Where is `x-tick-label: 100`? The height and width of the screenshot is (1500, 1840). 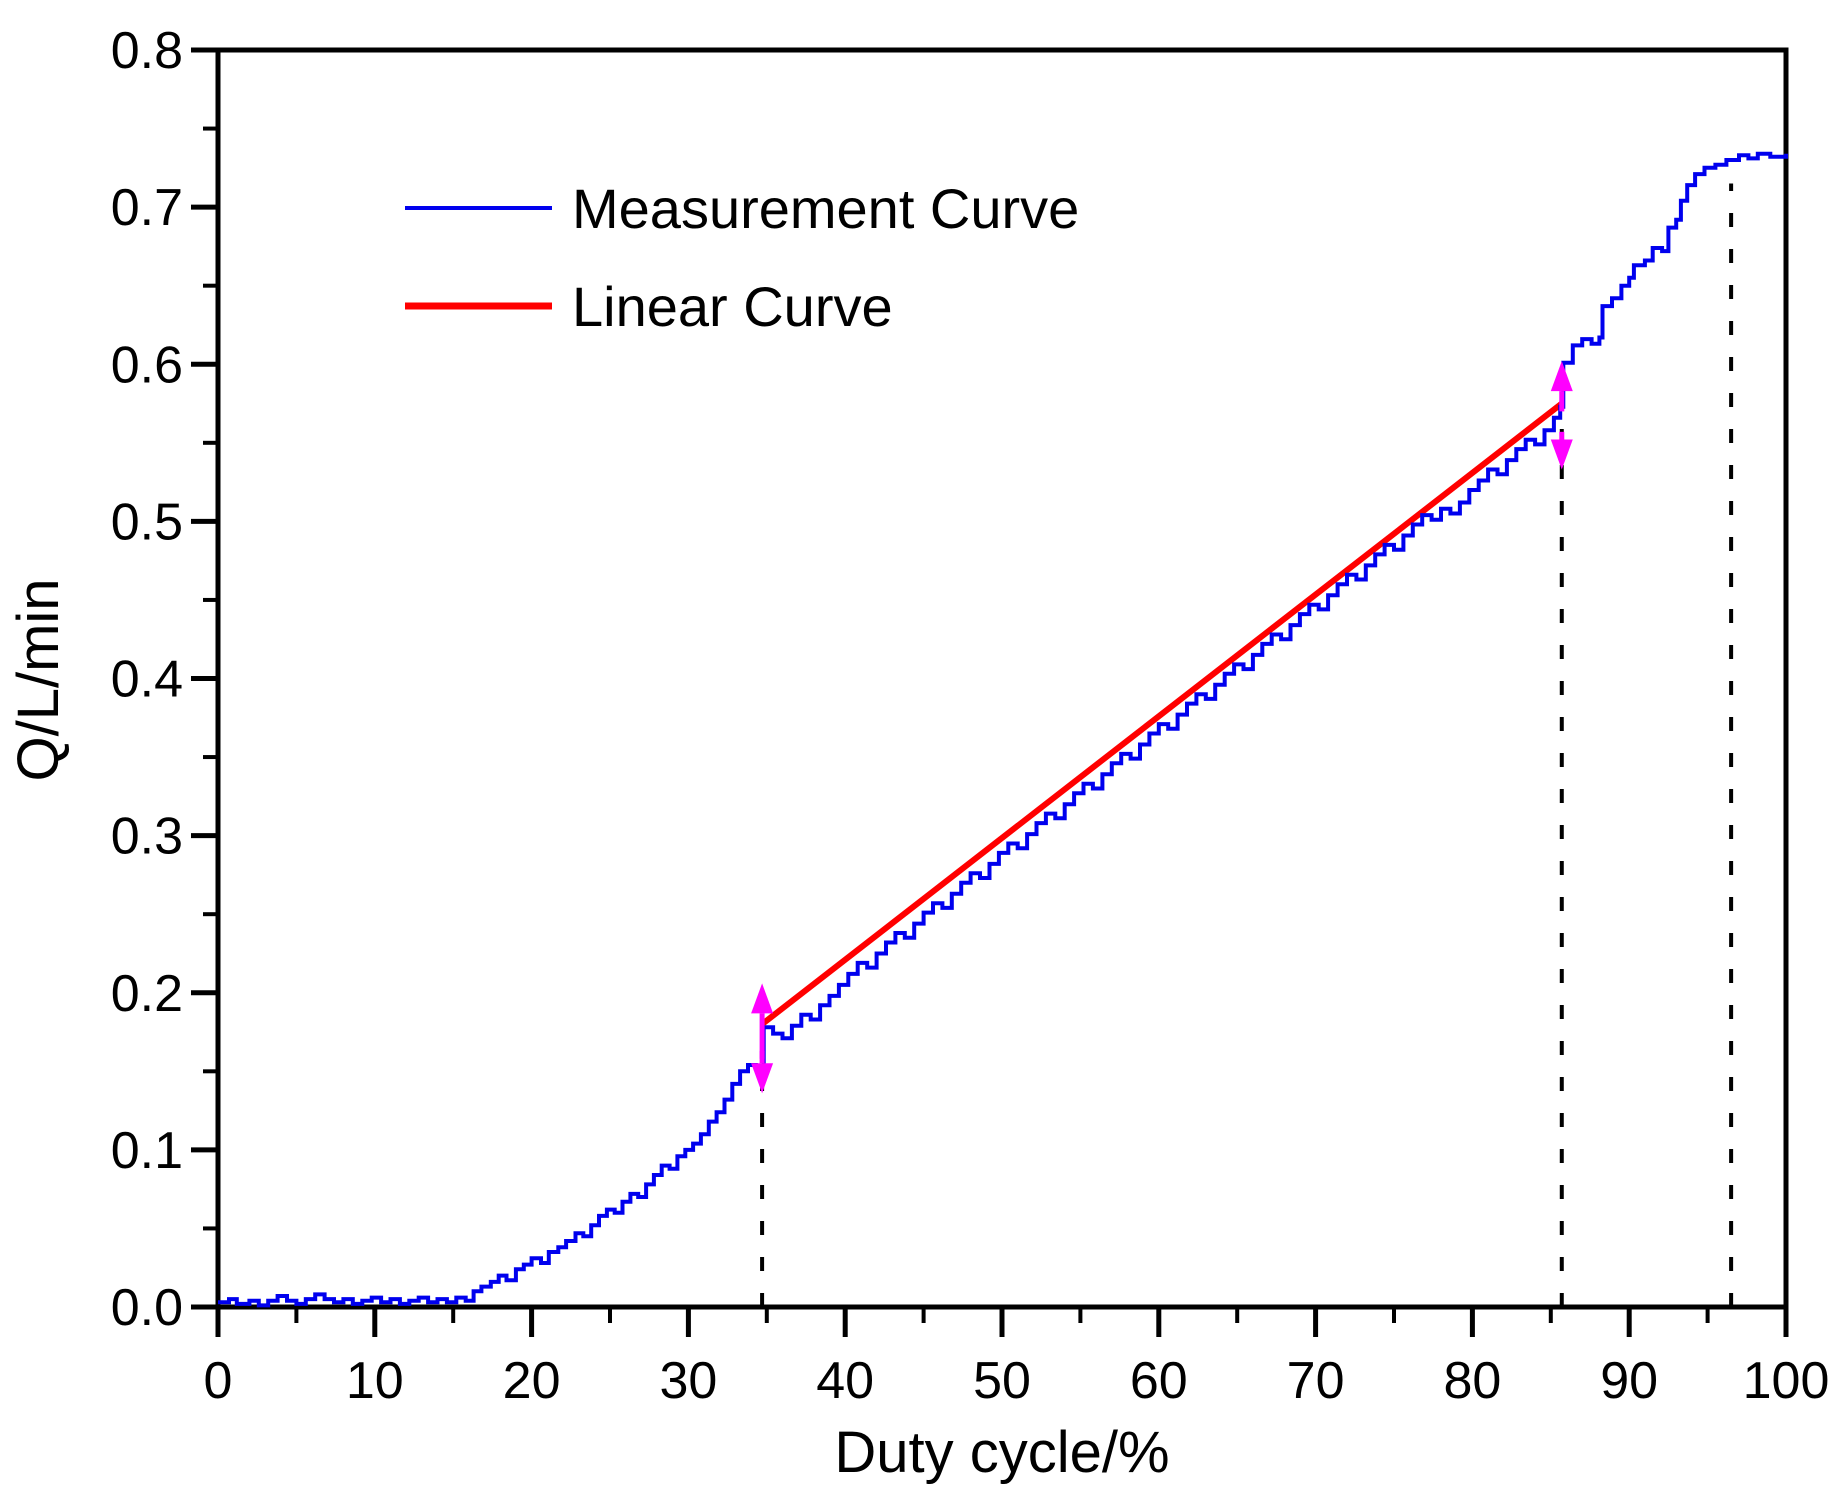 x-tick-label: 100 is located at coordinates (1786, 1381).